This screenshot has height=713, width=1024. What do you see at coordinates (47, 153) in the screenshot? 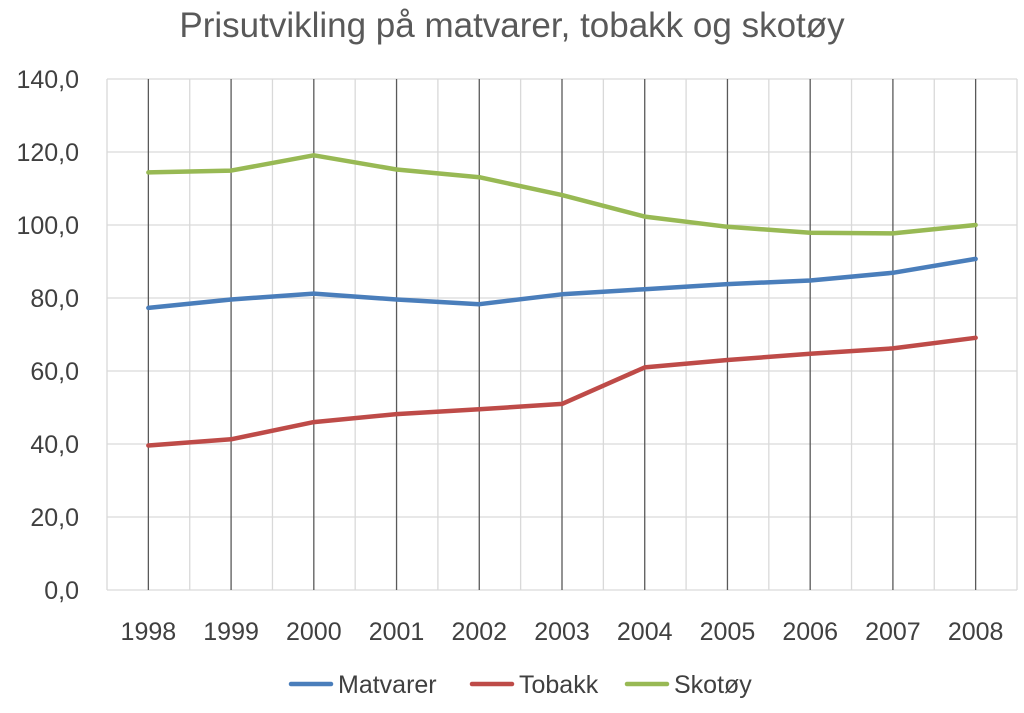
I see `y-tick-label: 120,0` at bounding box center [47, 153].